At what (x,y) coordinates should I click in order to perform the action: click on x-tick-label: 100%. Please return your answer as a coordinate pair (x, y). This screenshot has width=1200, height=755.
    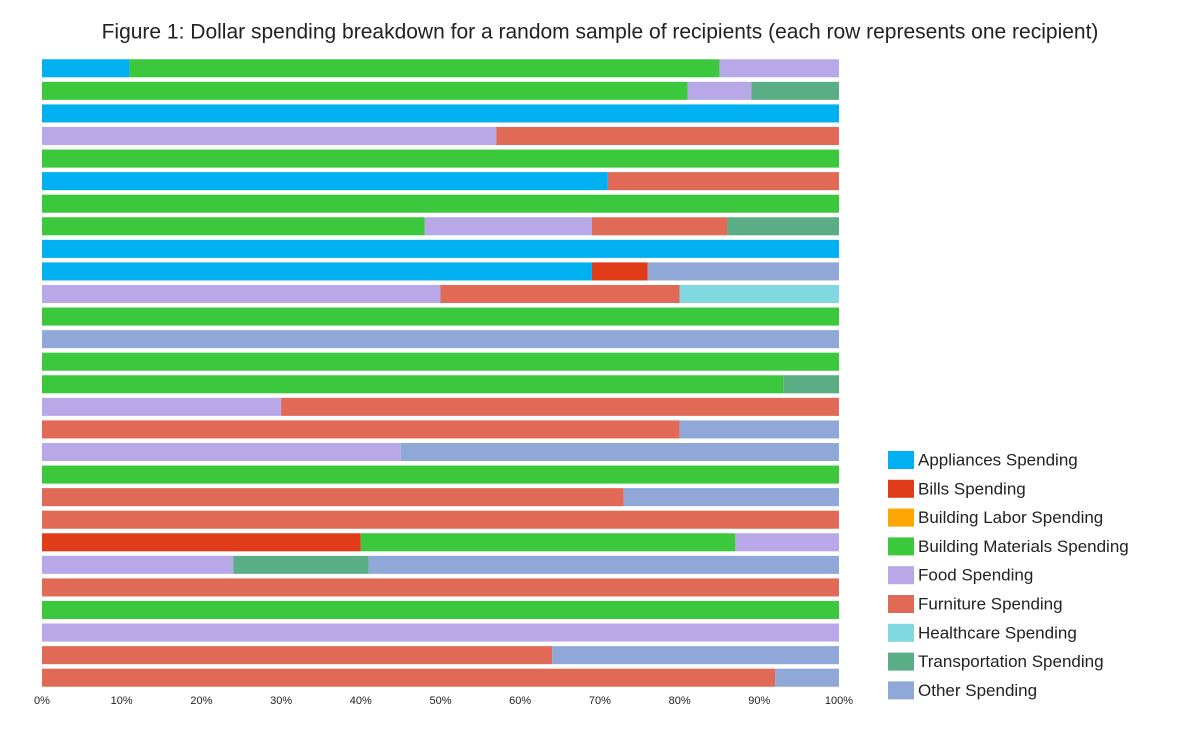
    Looking at the image, I should click on (839, 701).